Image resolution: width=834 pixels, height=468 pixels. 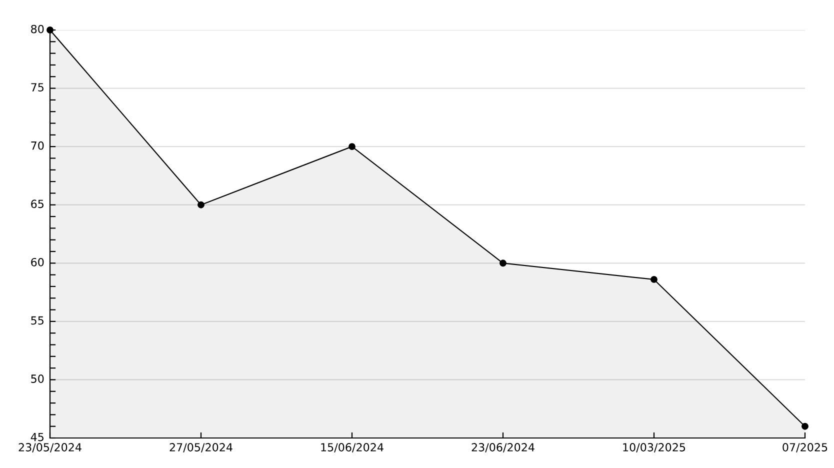 I want to click on x-tick-label: 10/03/2025, so click(x=654, y=447).